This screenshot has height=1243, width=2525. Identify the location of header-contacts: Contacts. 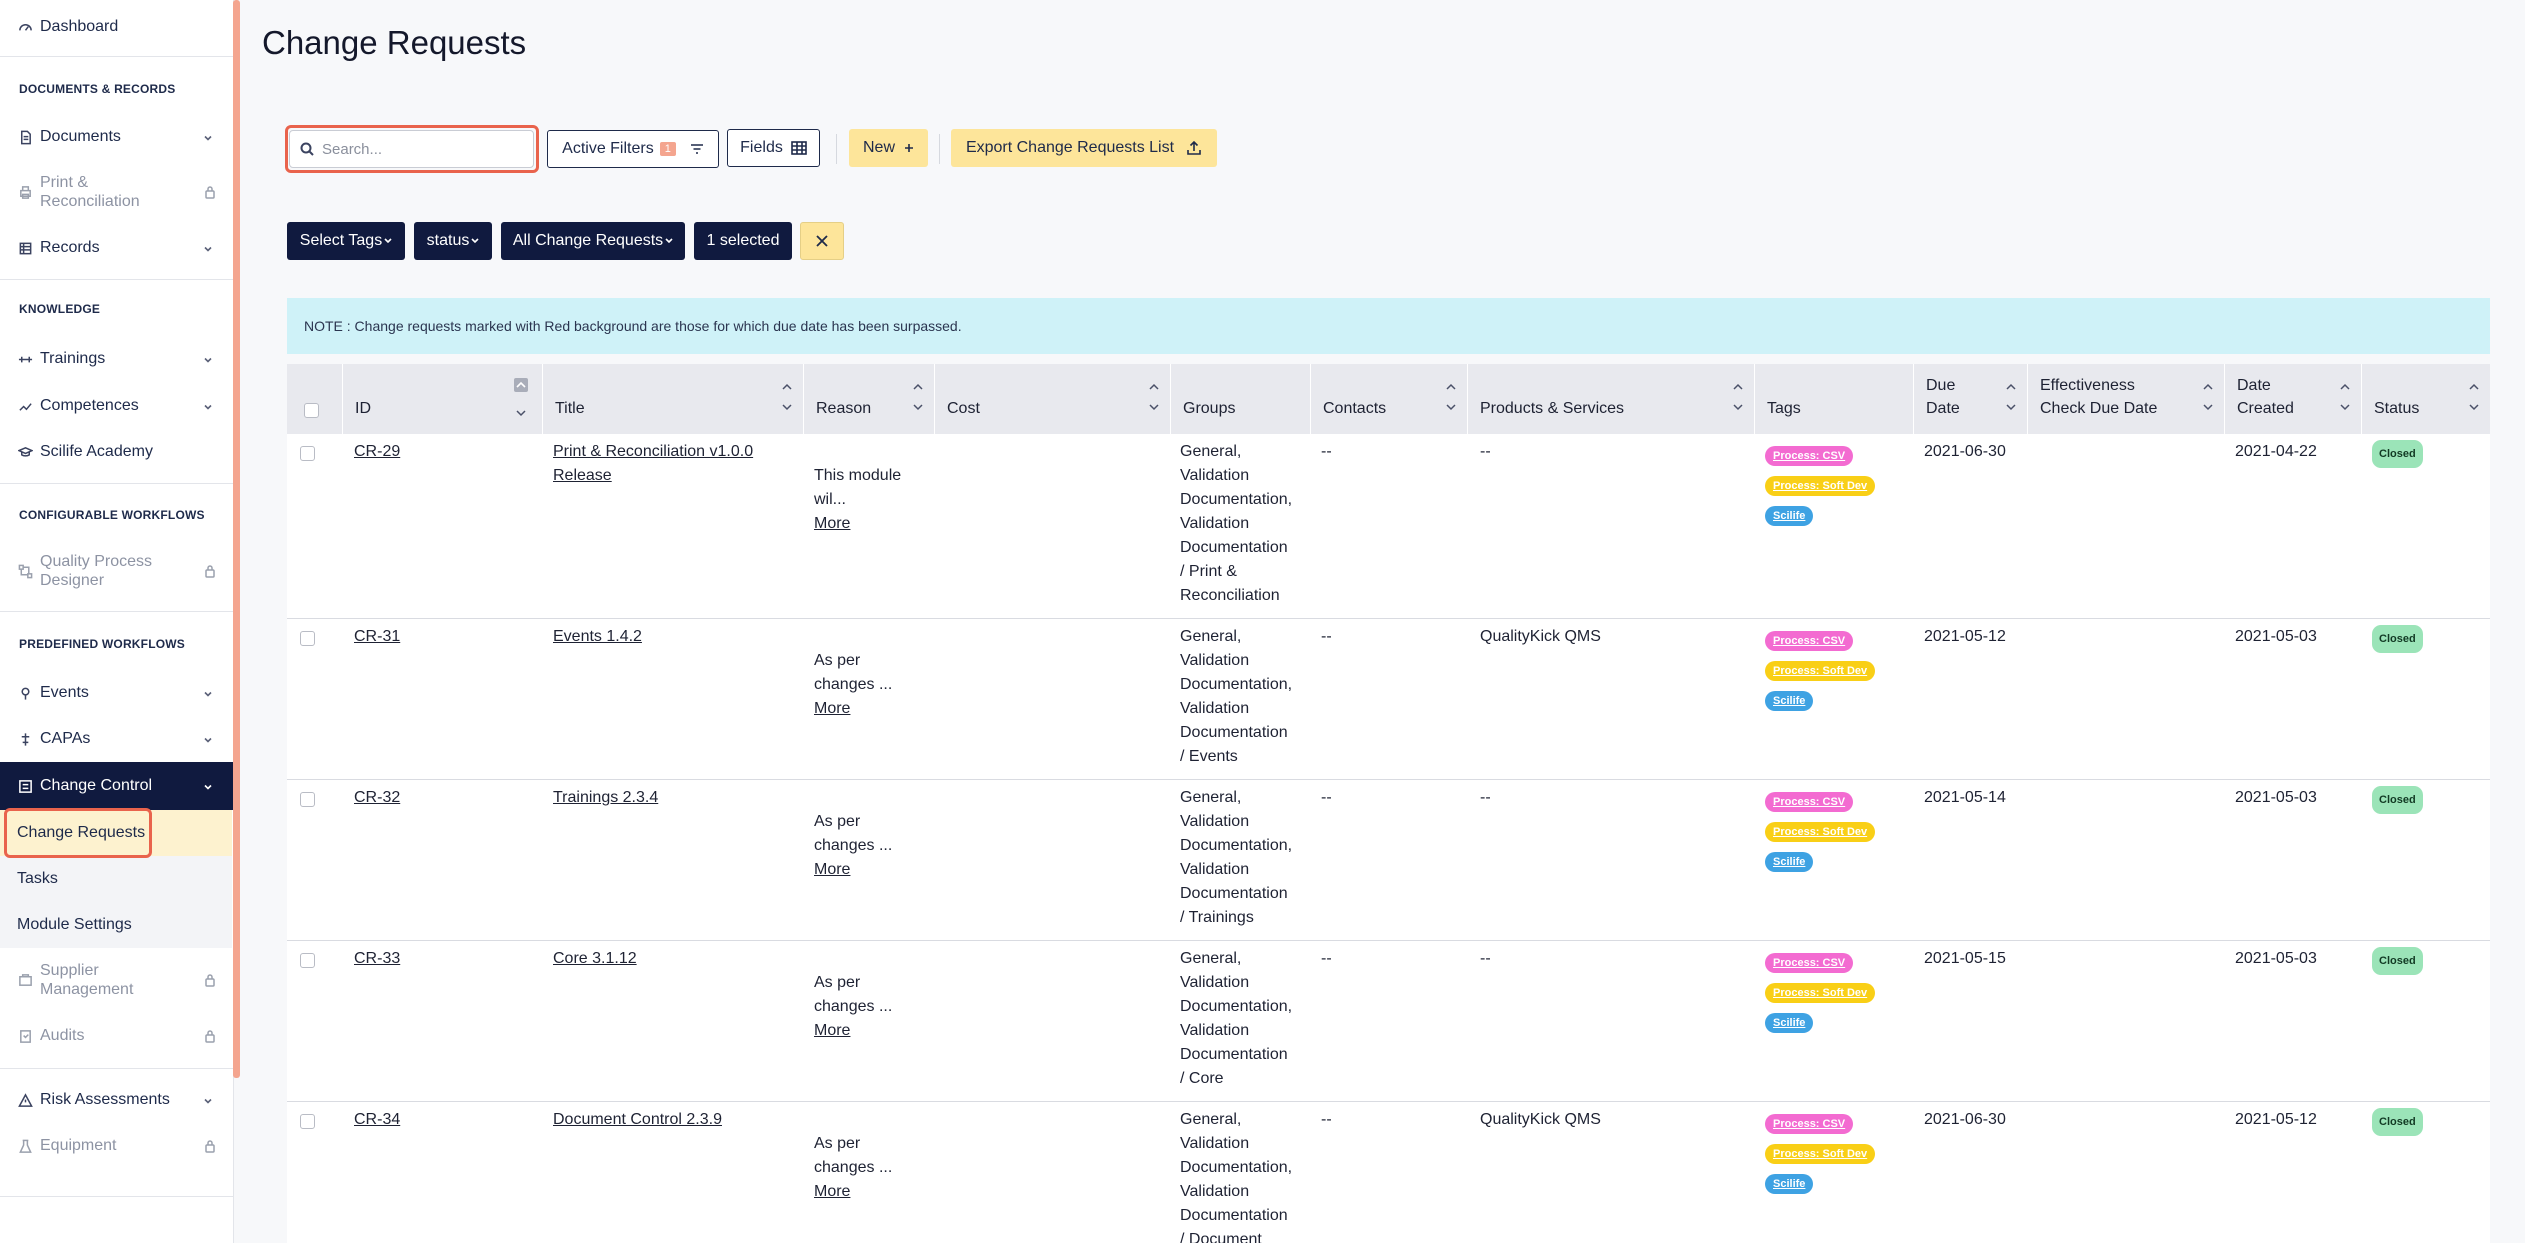
(1388, 399).